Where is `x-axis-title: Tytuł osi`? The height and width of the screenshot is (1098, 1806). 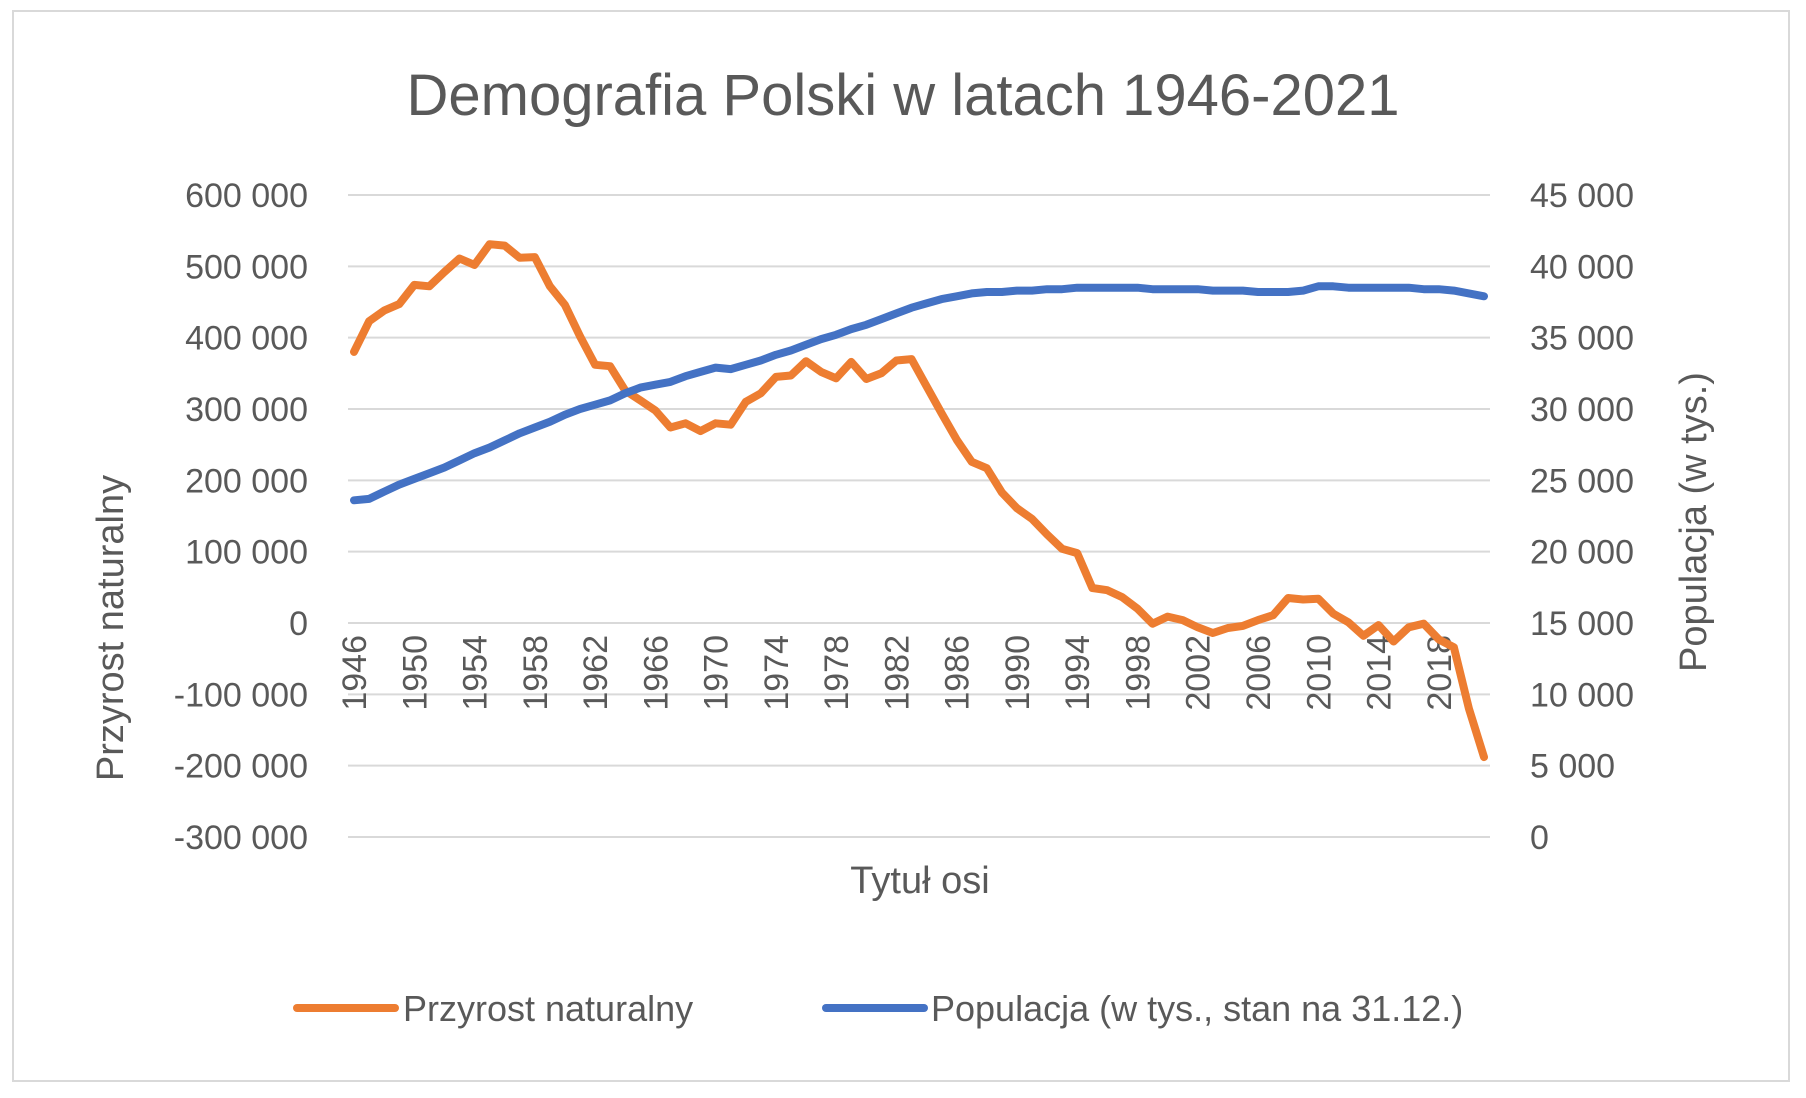
x-axis-title: Tytuł osi is located at coordinates (919, 881).